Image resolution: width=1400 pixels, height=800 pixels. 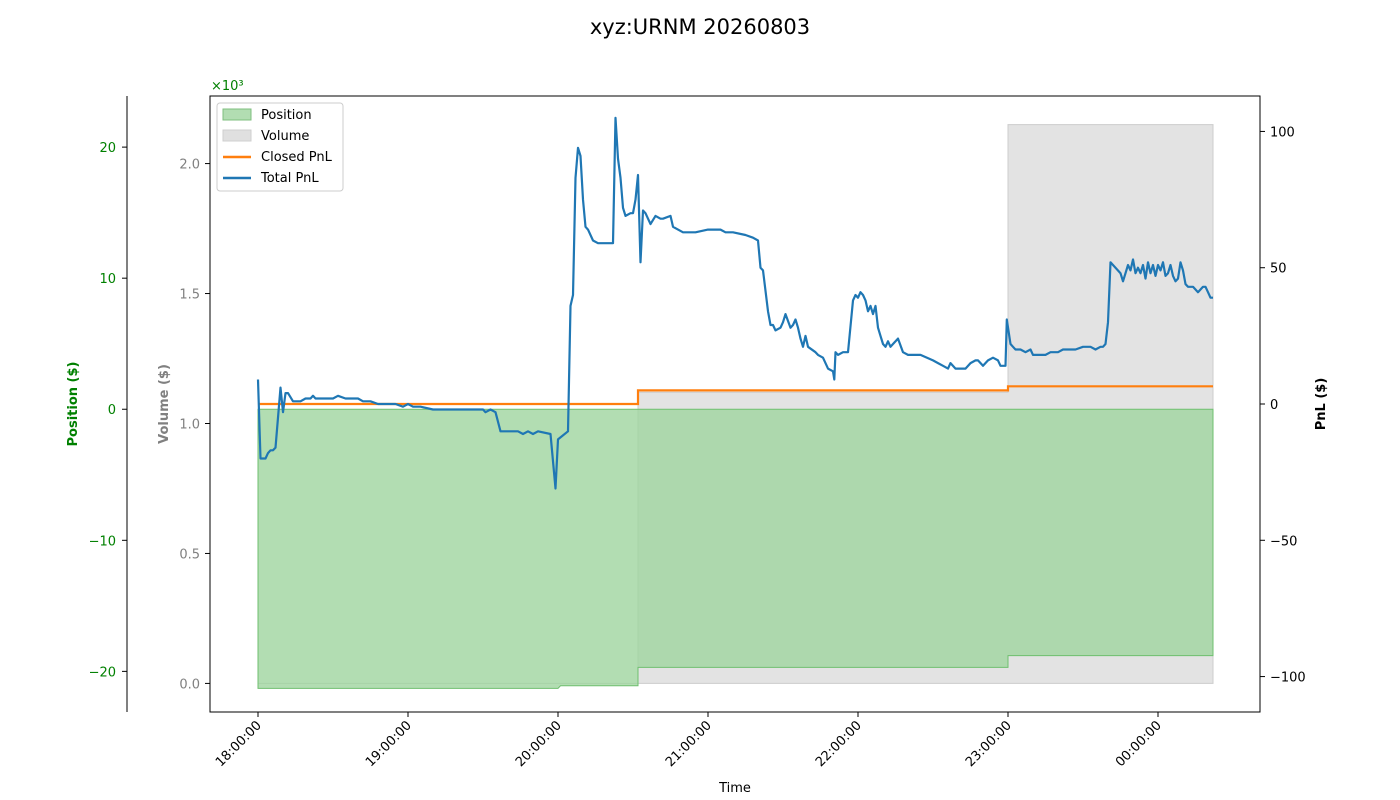 I want to click on volume-tick-label: 1.5, so click(x=189, y=295).